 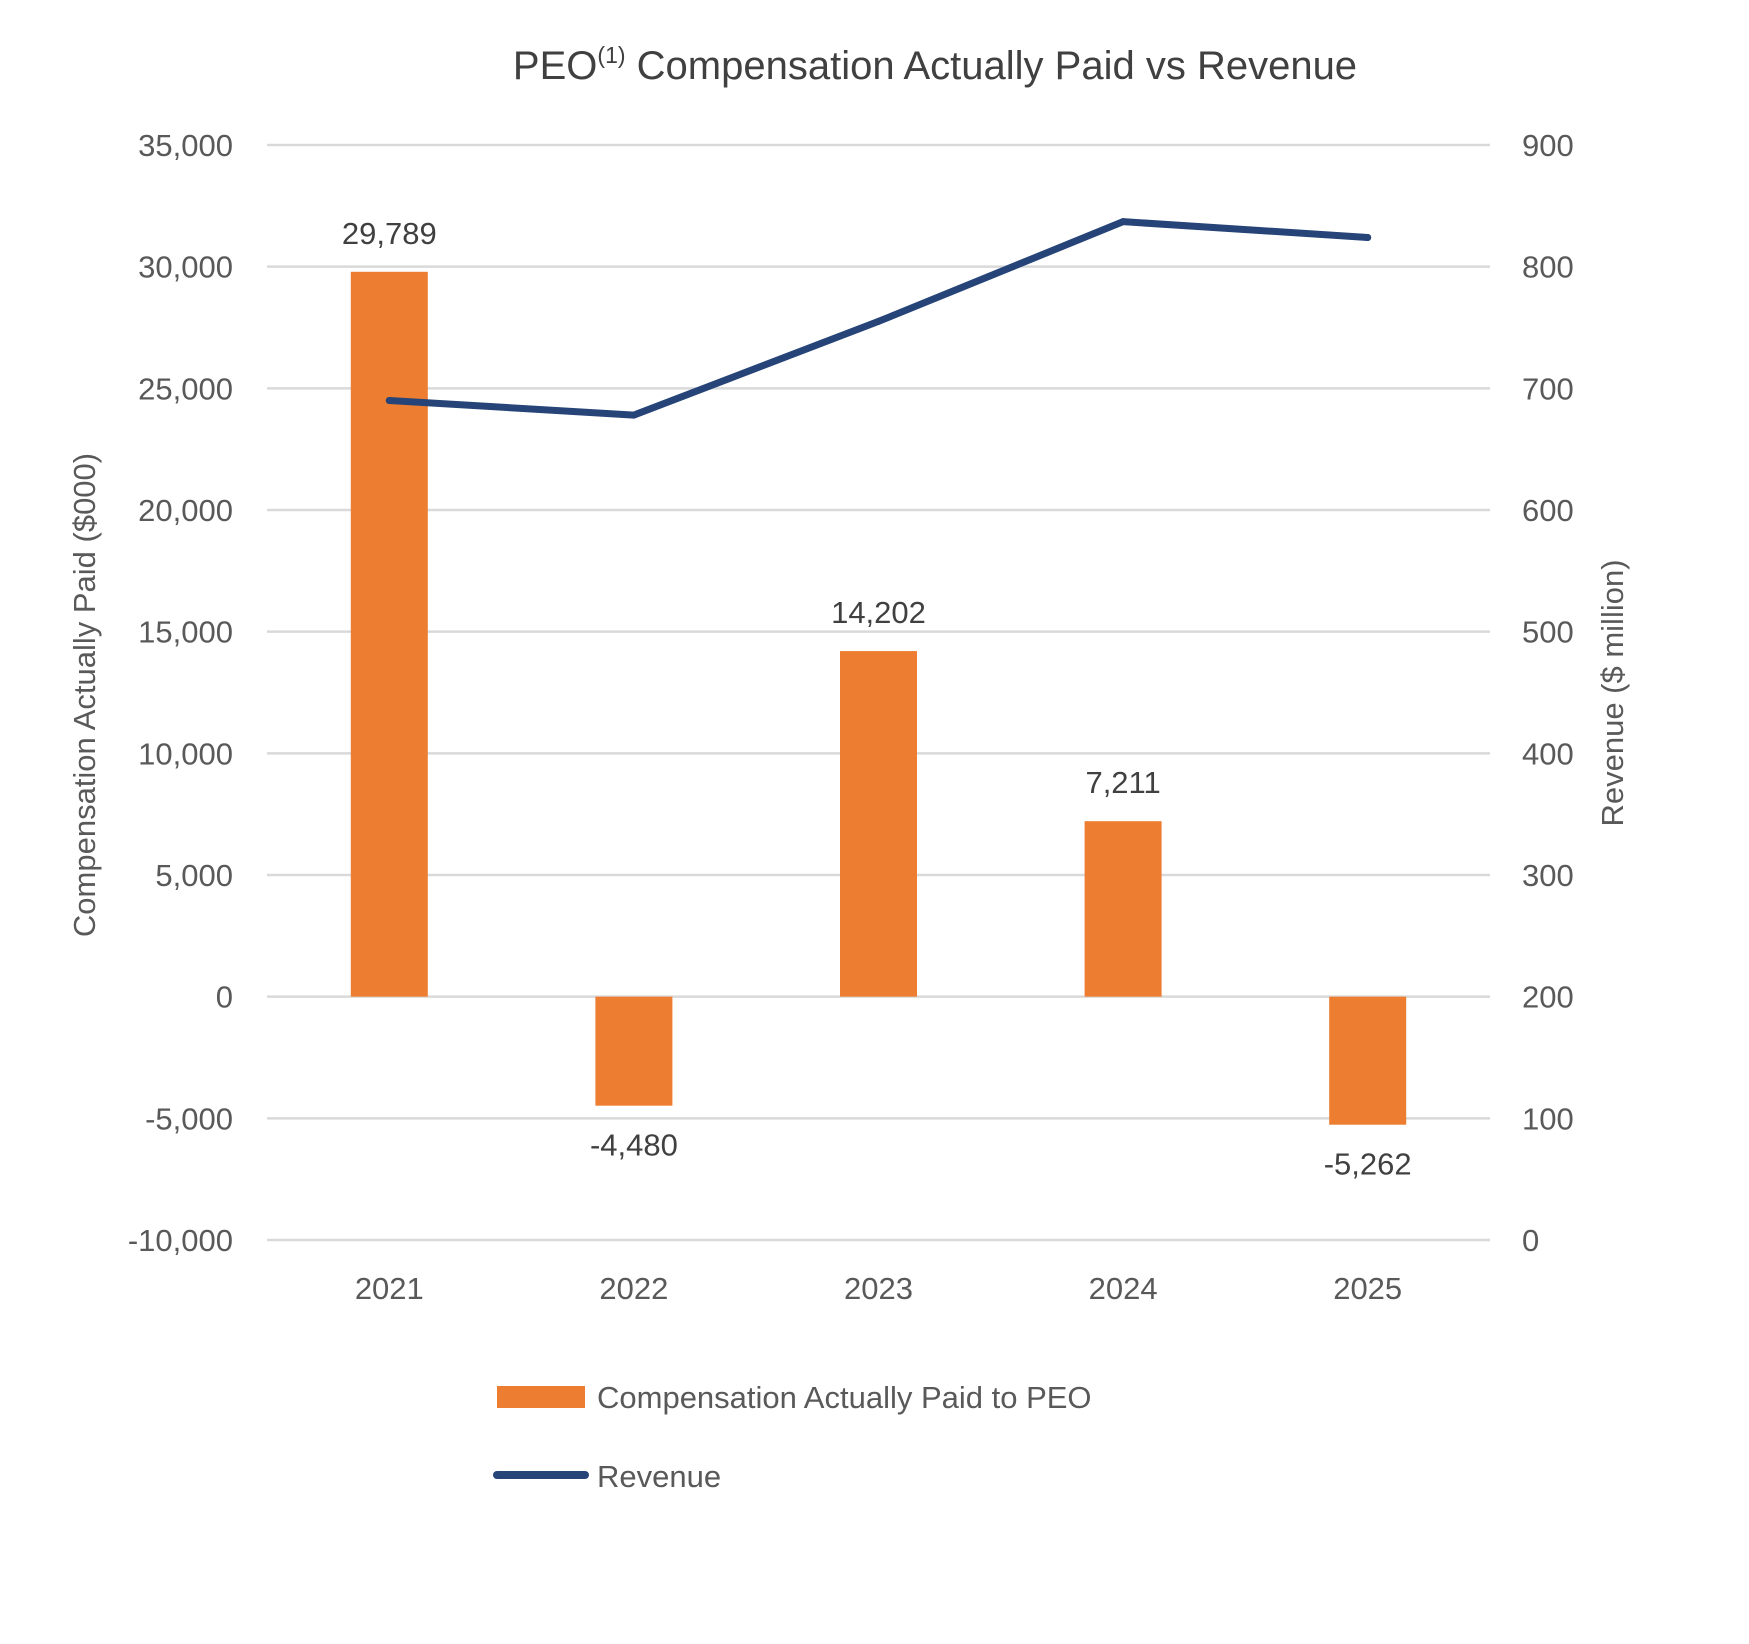 I want to click on y-right-tick-label-0: 0, so click(x=1530, y=1240).